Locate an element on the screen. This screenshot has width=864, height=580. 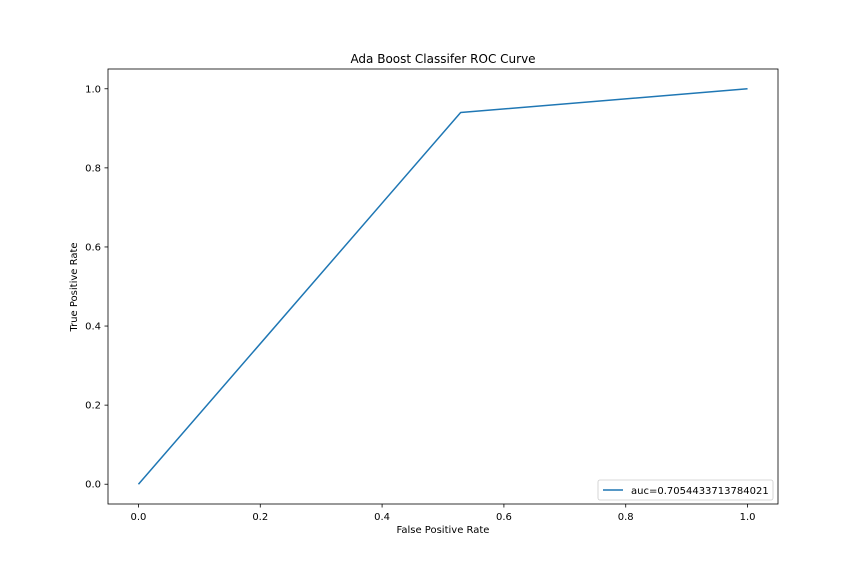
chart-title: Ada Boost Classifer ROC Curve is located at coordinates (442, 59).